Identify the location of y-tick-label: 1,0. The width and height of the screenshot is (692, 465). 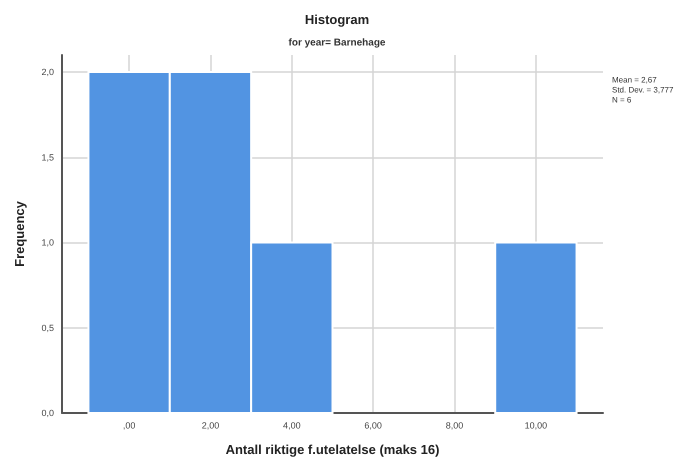
(47, 243).